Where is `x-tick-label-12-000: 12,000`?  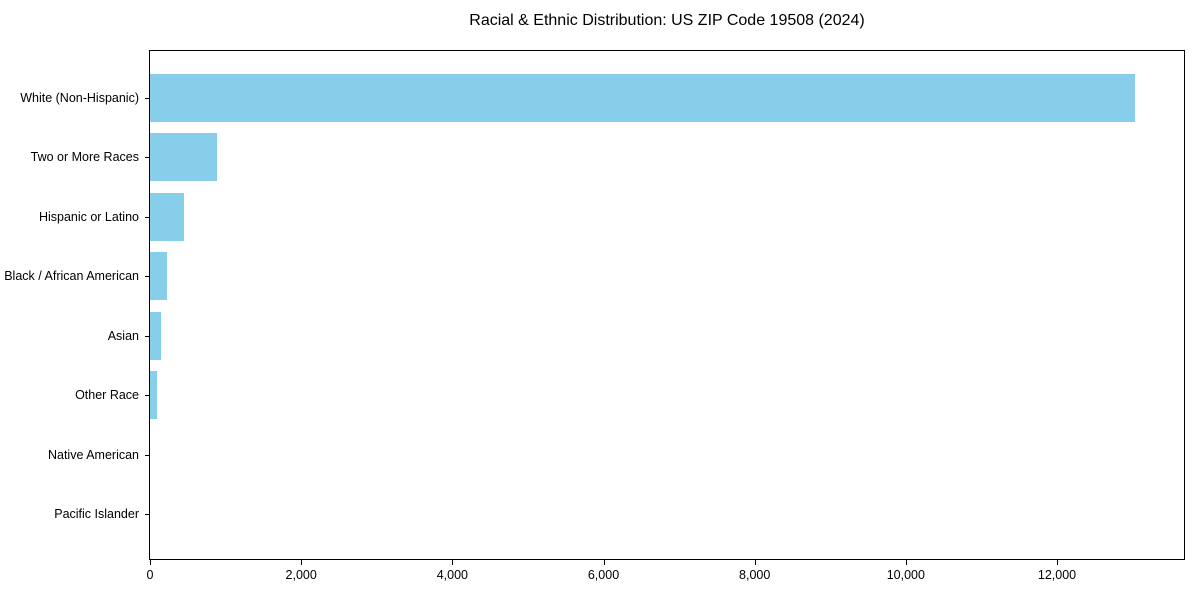 x-tick-label-12-000: 12,000 is located at coordinates (1057, 575).